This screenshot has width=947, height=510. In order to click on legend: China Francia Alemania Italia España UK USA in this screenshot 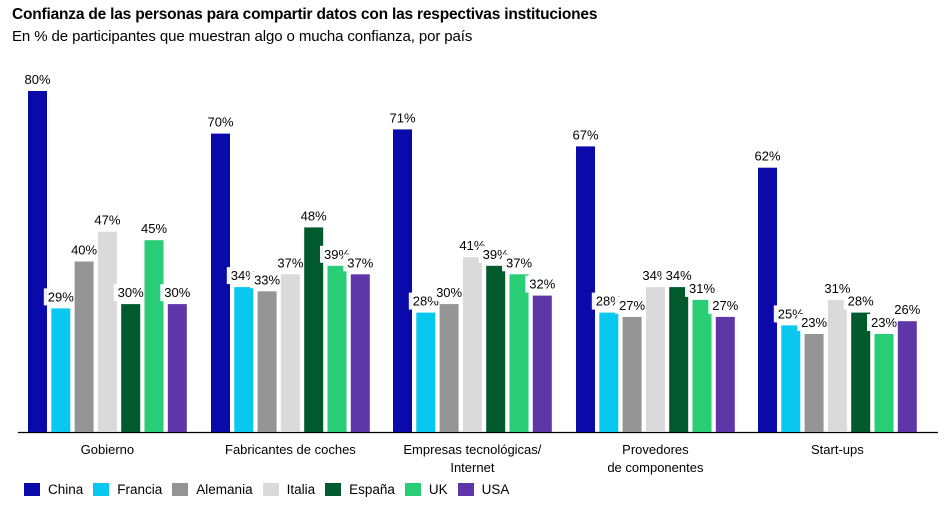, I will do `click(271, 489)`.